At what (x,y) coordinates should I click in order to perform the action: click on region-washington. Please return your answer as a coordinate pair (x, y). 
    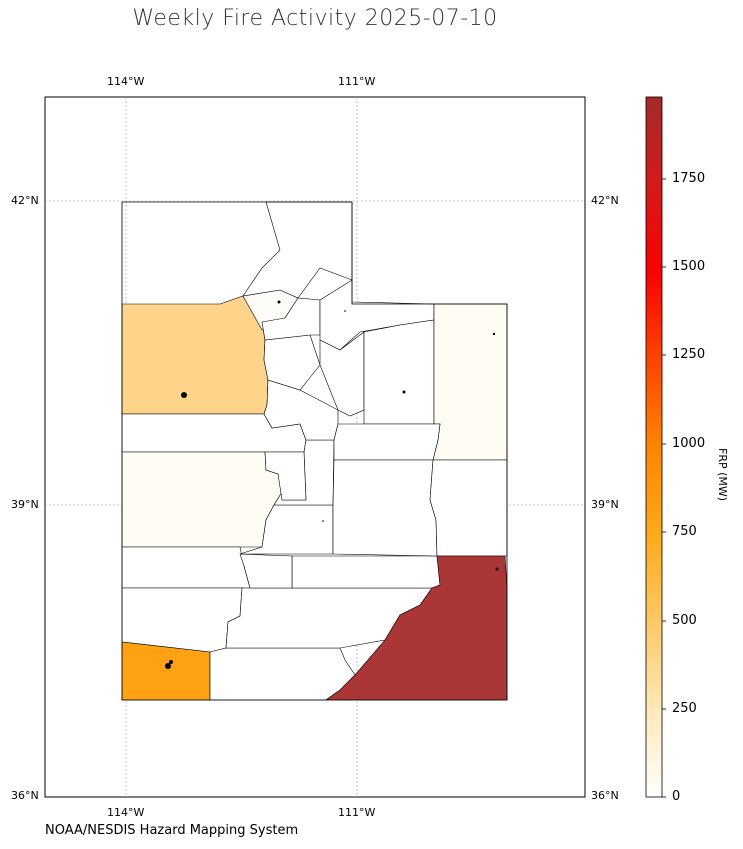
    Looking at the image, I should click on (166, 671).